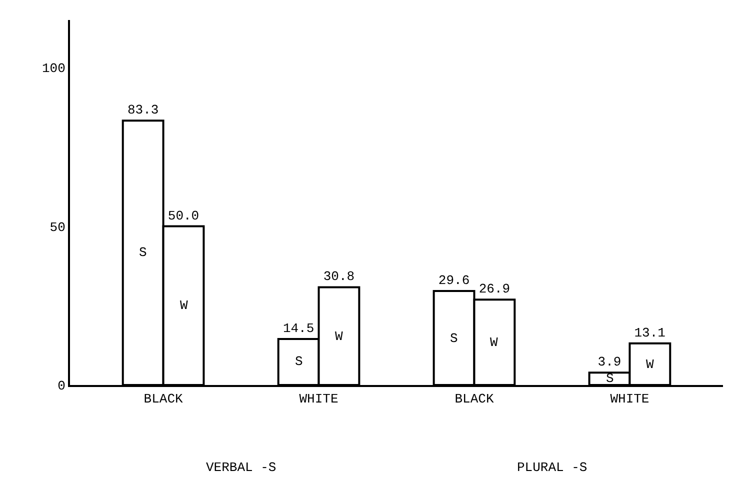  What do you see at coordinates (494, 289) in the screenshot?
I see `text: 26.9` at bounding box center [494, 289].